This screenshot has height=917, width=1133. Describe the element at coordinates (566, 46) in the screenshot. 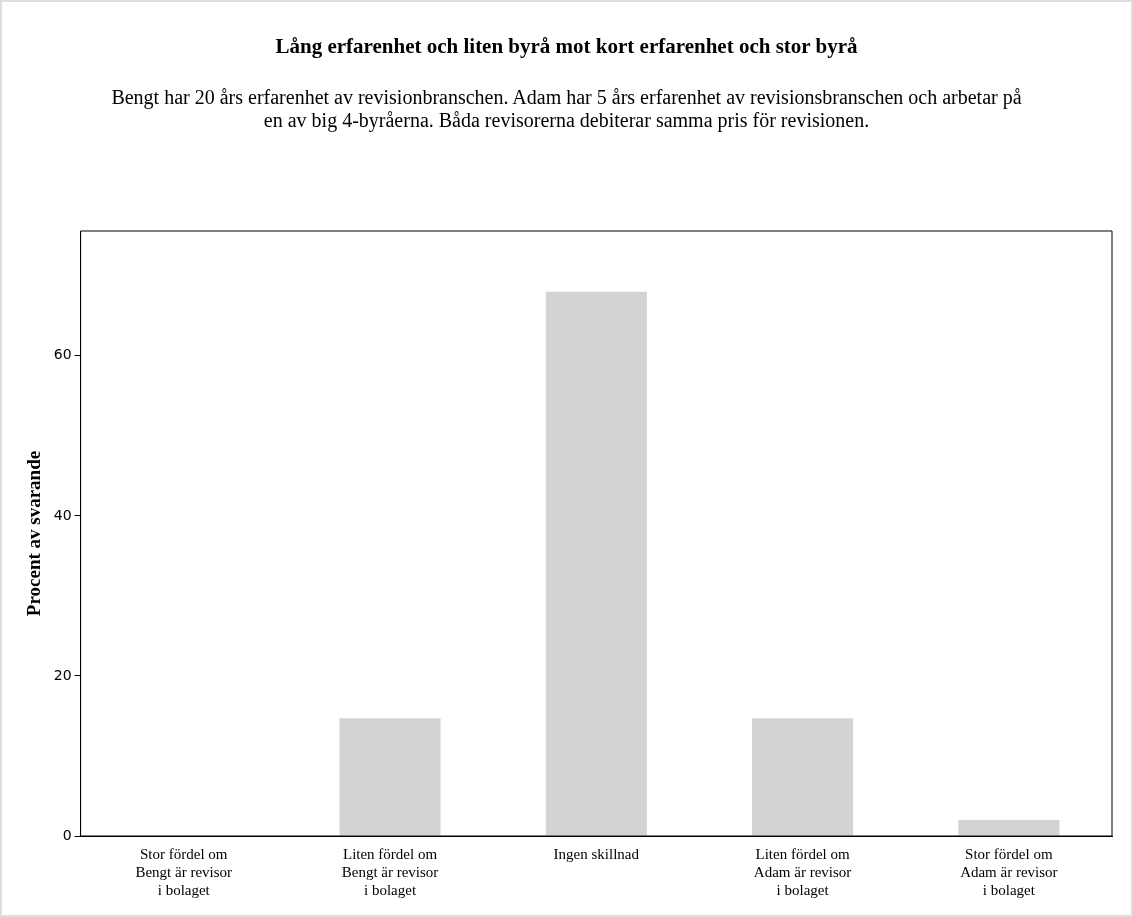

I see `chart-title: Lång erfarenhet och liten byrå mot kort erfarenhet och stor byrå` at that location.